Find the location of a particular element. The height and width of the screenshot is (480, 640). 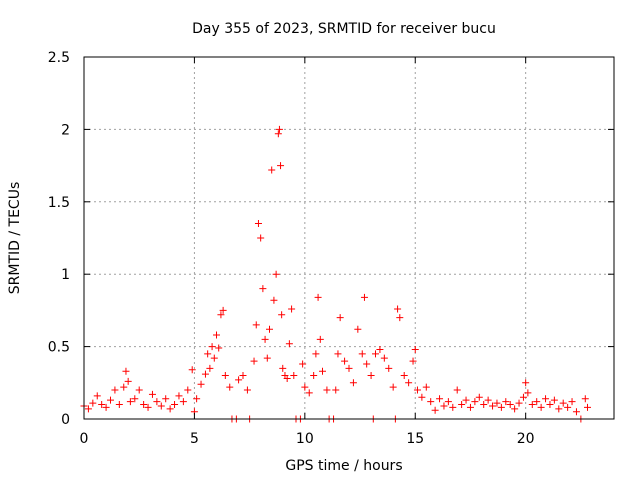

y-tick-label: 0.5 is located at coordinates (59, 348).